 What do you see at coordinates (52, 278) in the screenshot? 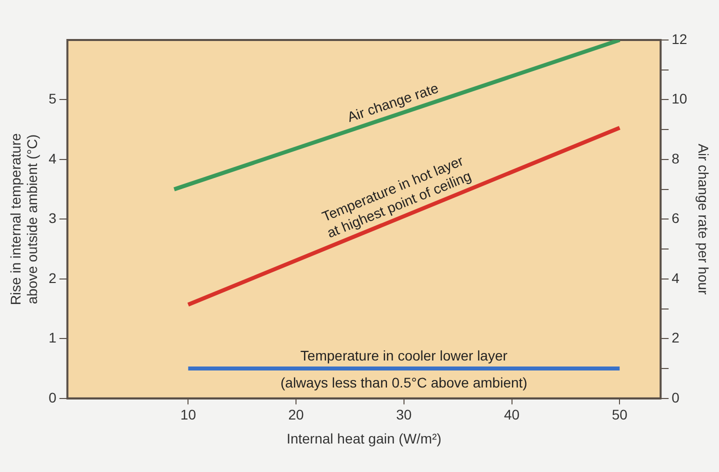
I see `y-tick-label: 2` at bounding box center [52, 278].